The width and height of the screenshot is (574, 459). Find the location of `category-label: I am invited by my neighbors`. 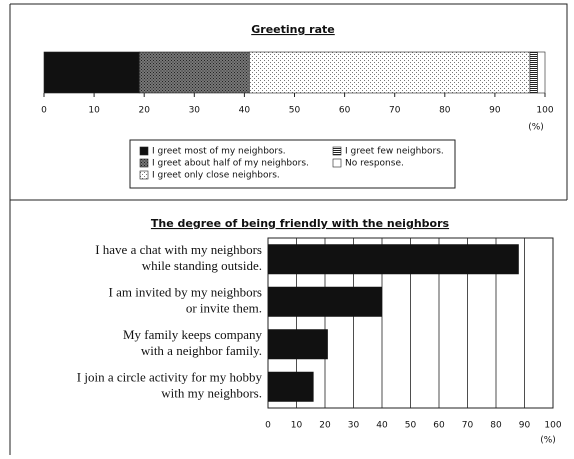

category-label: I am invited by my neighbors is located at coordinates (185, 292).